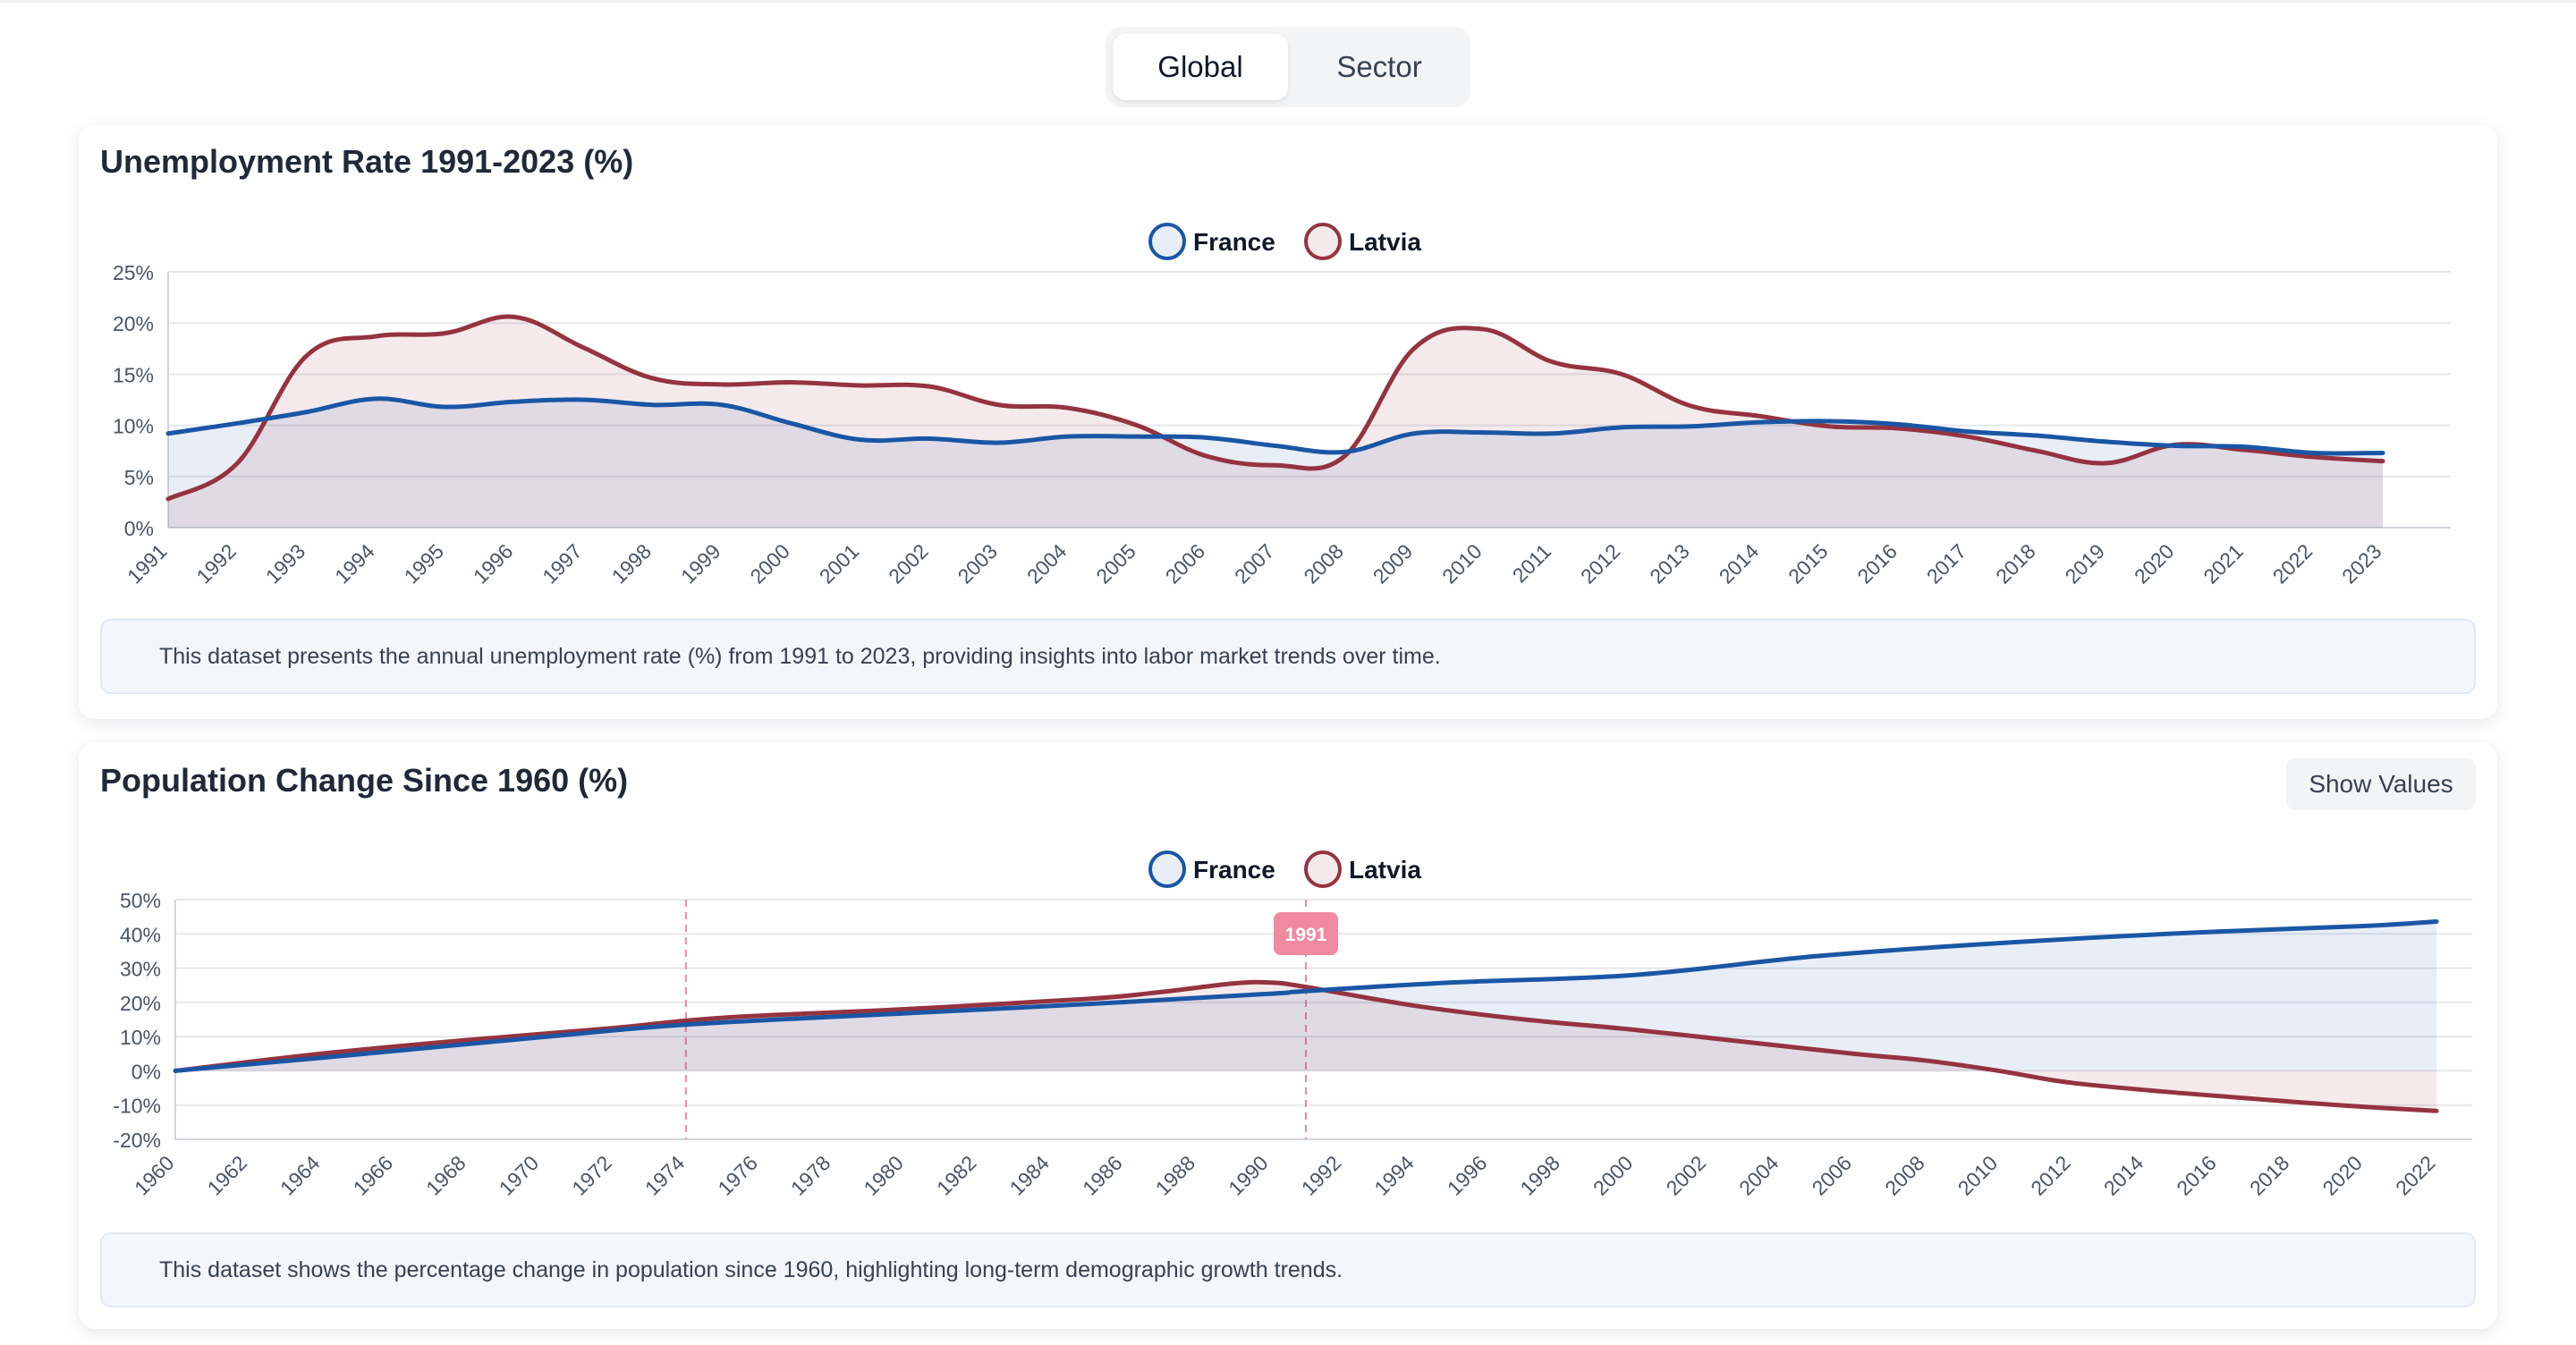 The width and height of the screenshot is (2576, 1345). I want to click on legend-label-latvia: Latvia, so click(1385, 870).